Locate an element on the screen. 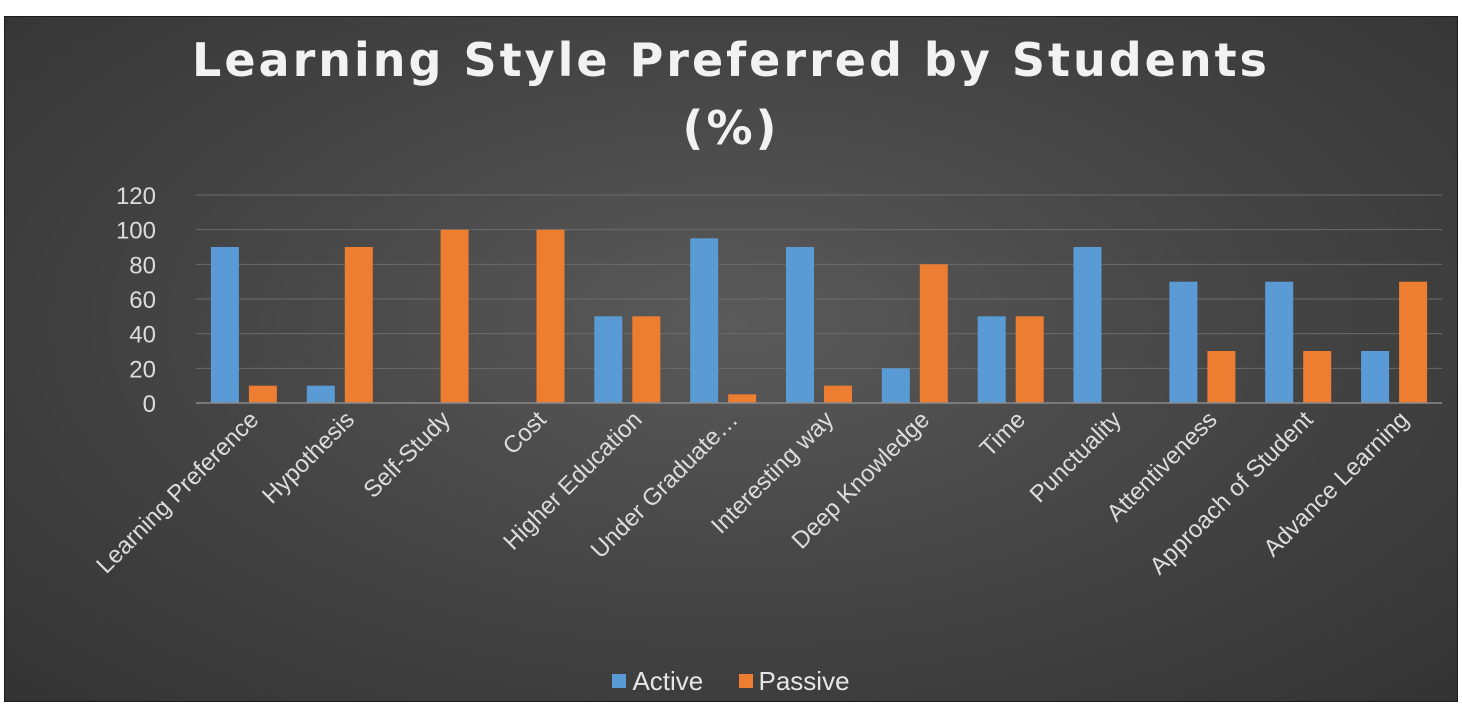  x-tick-label: Hypothesis is located at coordinates (308, 457).